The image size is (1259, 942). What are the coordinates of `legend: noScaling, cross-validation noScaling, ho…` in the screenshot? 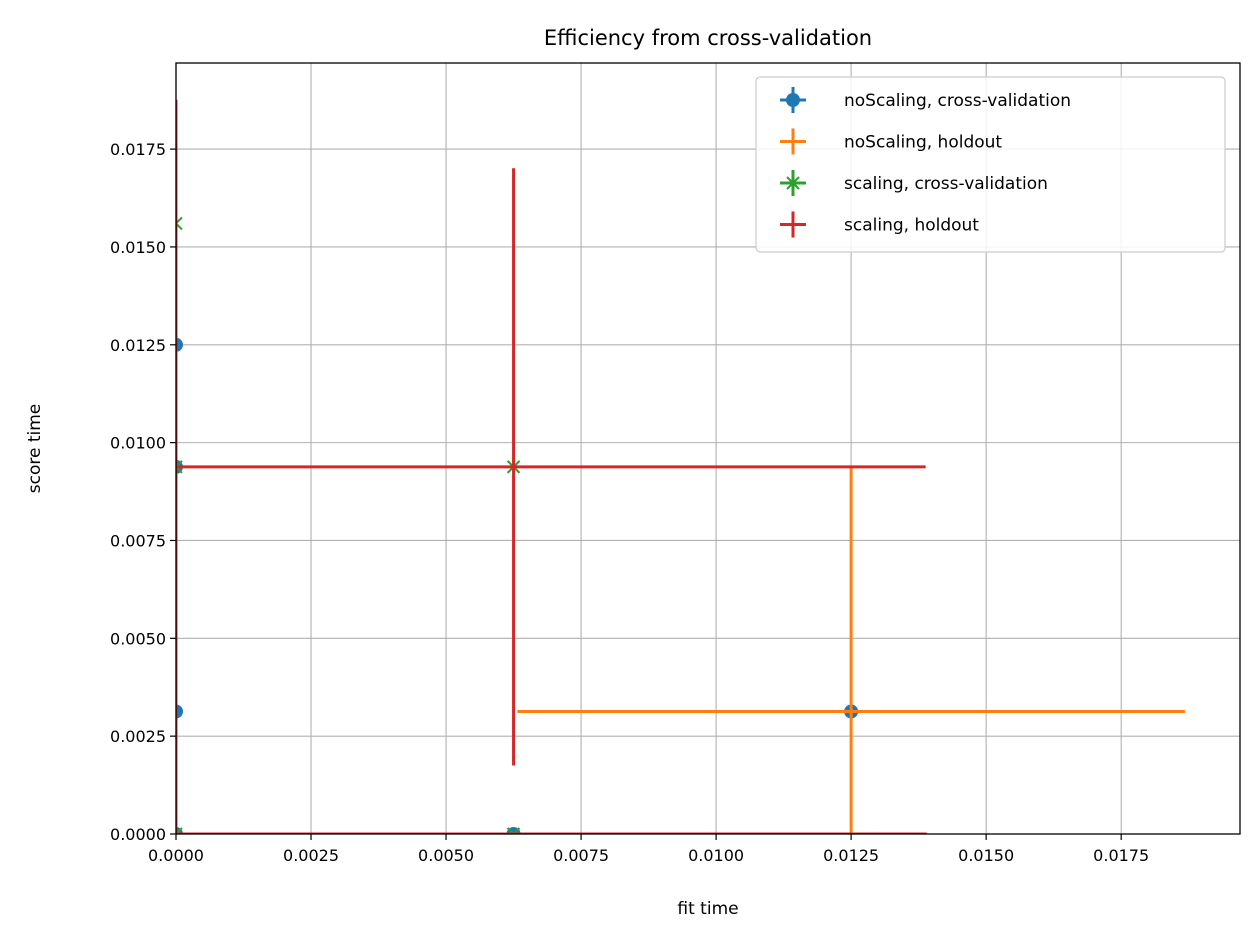 It's located at (990, 164).